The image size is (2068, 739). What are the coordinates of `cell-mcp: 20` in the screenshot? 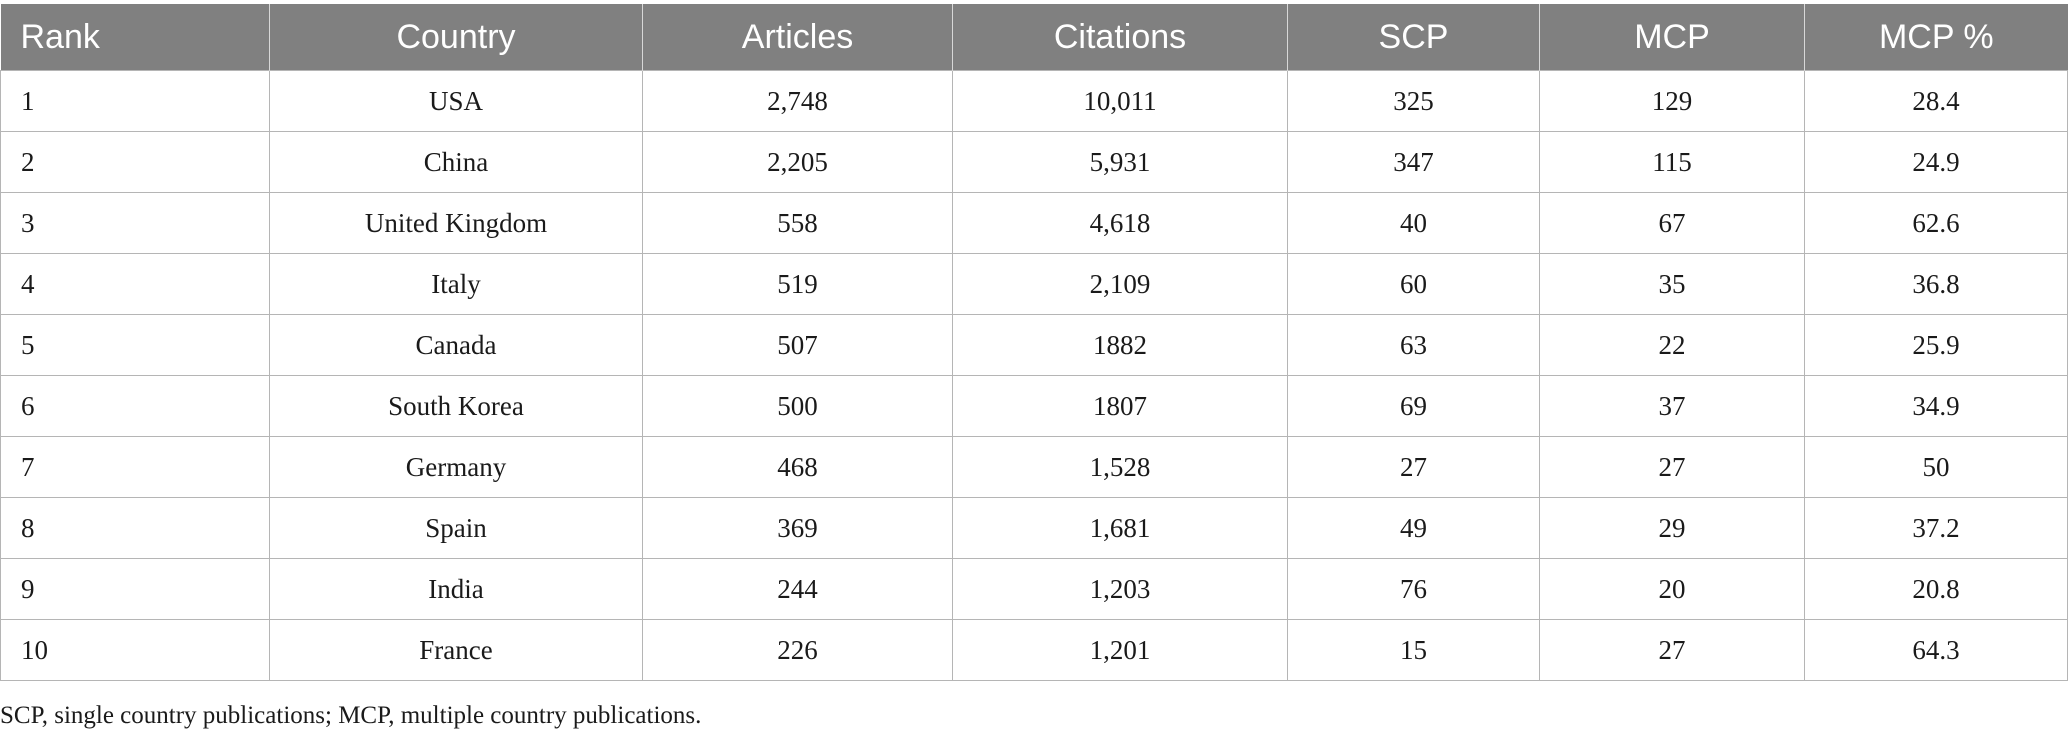 It's located at (1672, 589).